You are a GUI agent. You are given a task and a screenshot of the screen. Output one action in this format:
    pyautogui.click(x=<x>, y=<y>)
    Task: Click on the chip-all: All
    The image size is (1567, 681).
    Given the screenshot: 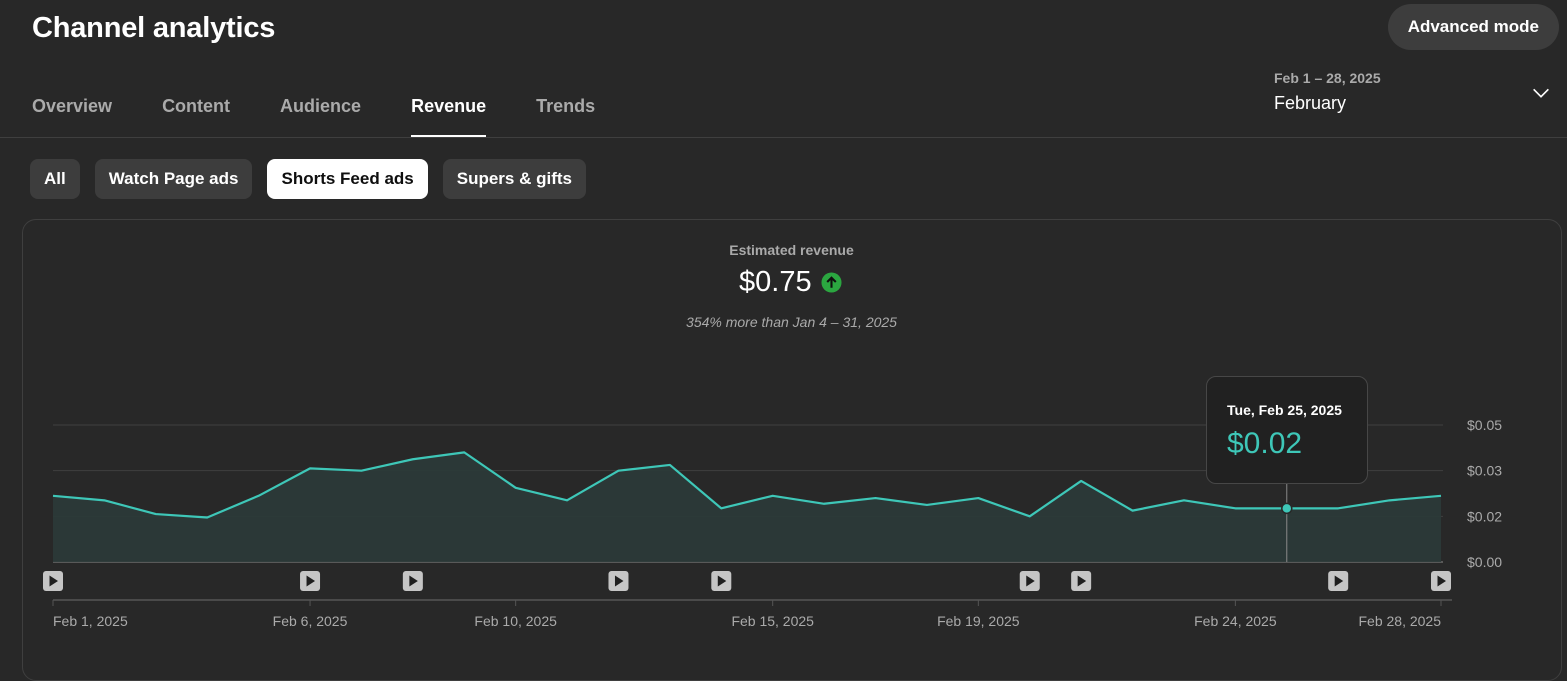 What is the action you would take?
    pyautogui.click(x=55, y=179)
    